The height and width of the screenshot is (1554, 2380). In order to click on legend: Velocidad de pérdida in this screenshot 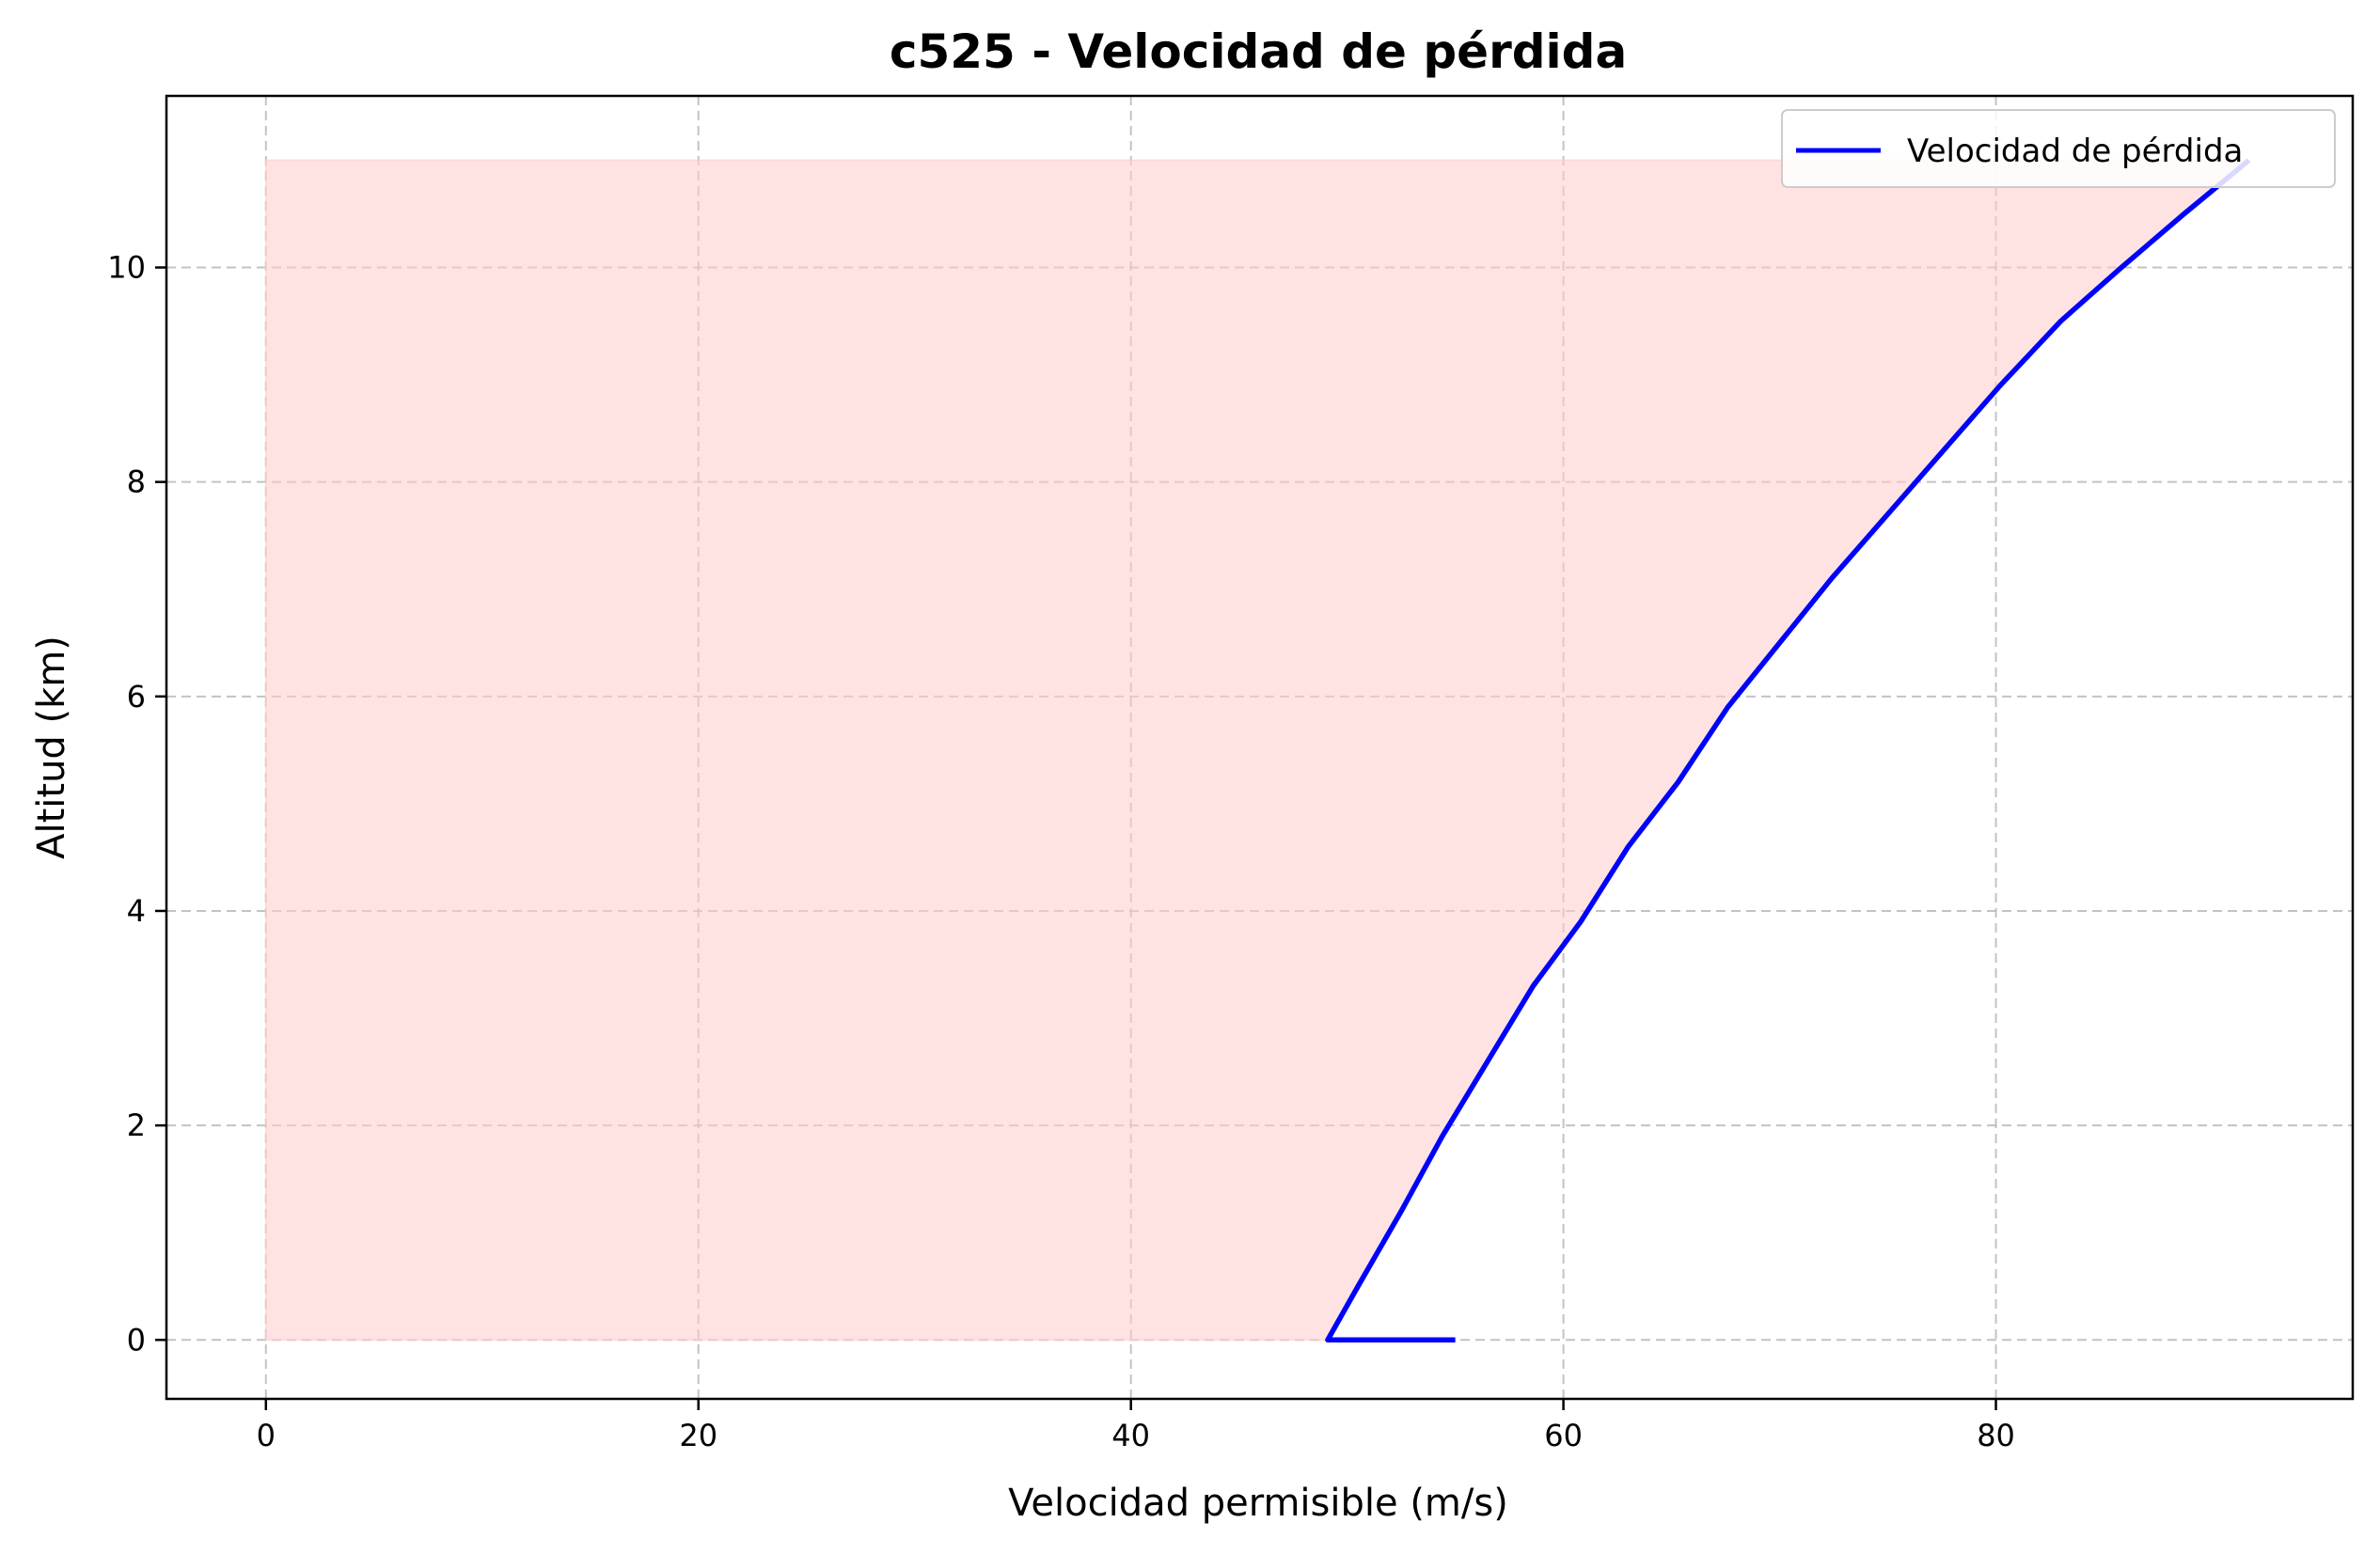, I will do `click(2058, 148)`.